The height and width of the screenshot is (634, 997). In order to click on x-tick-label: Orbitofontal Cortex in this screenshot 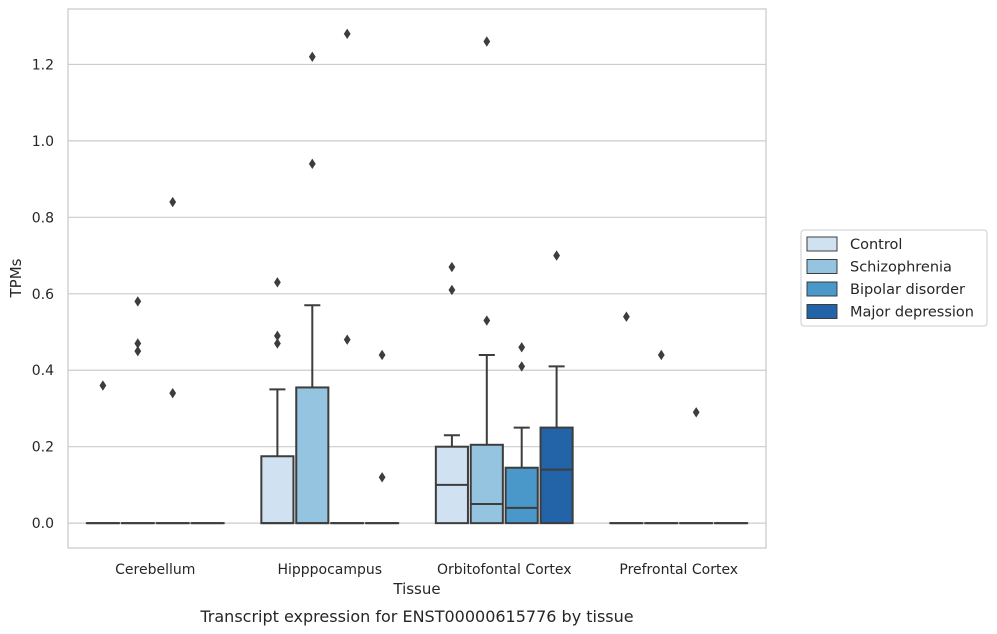, I will do `click(504, 570)`.